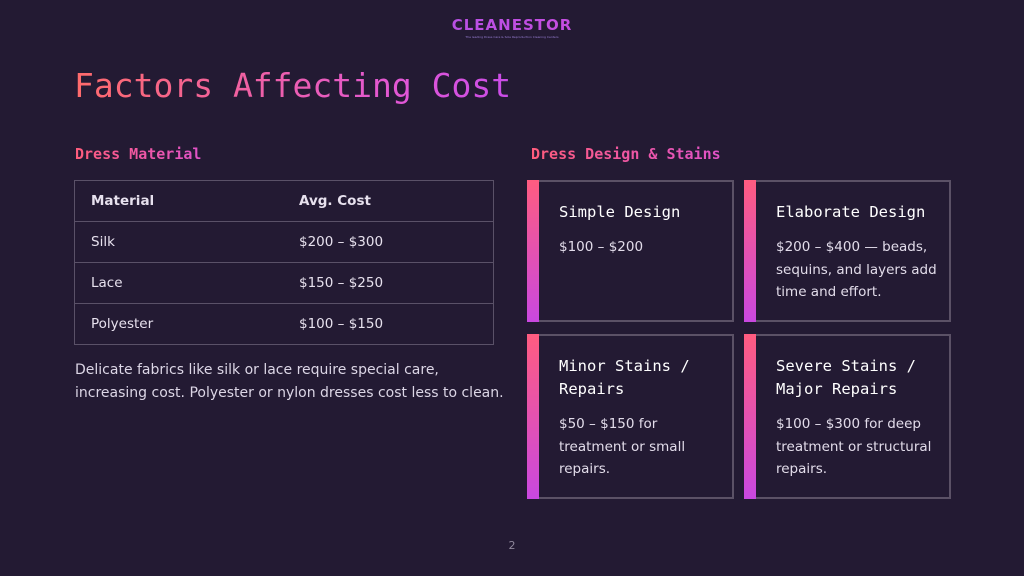 This screenshot has width=1024, height=576. I want to click on table-row: Silk $200 – $300, so click(284, 242).